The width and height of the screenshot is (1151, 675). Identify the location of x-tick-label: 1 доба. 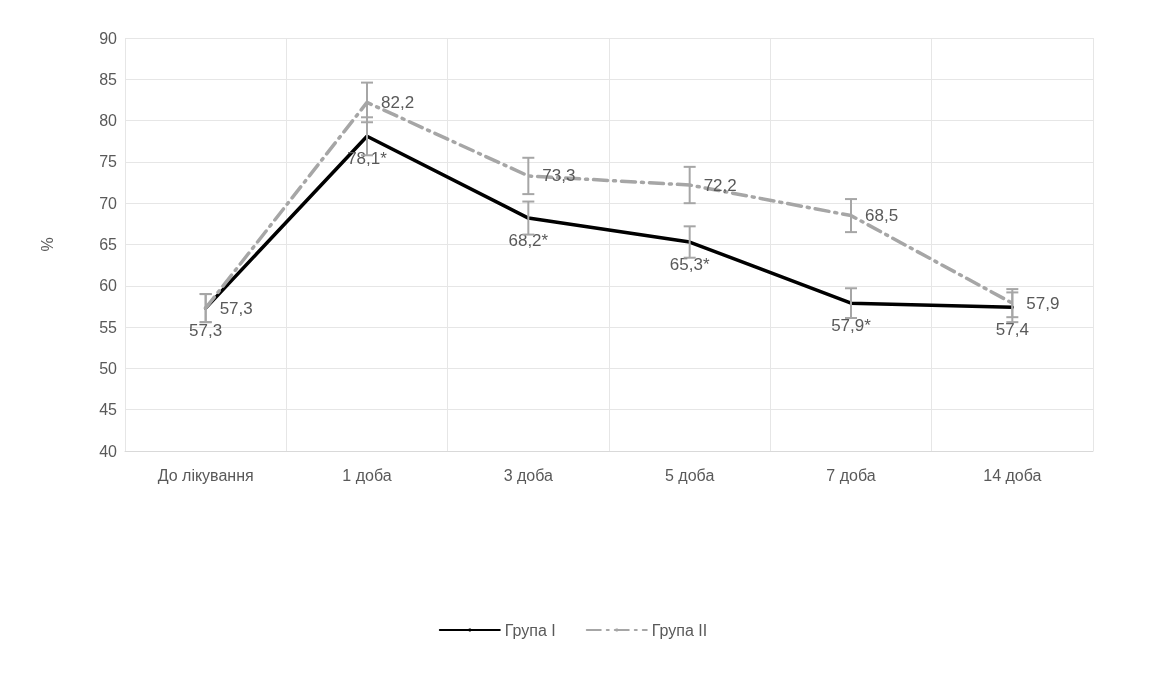
(367, 475).